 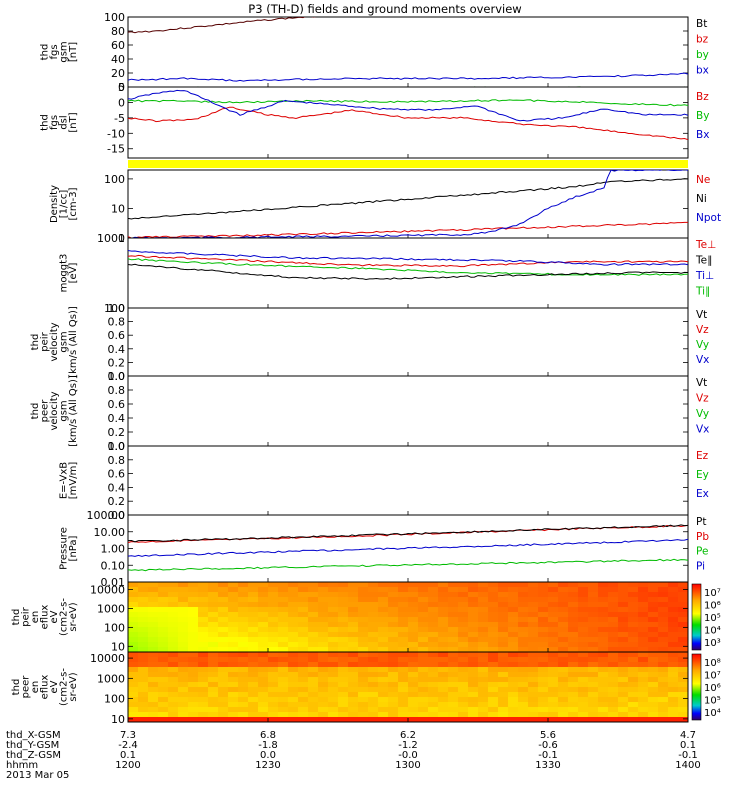 I want to click on x-tick-label: 4.7, so click(x=688, y=735).